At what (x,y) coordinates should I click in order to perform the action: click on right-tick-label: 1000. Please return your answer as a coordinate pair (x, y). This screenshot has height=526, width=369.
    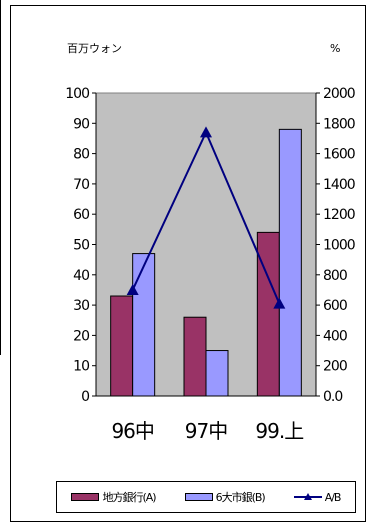
    Looking at the image, I should click on (339, 246).